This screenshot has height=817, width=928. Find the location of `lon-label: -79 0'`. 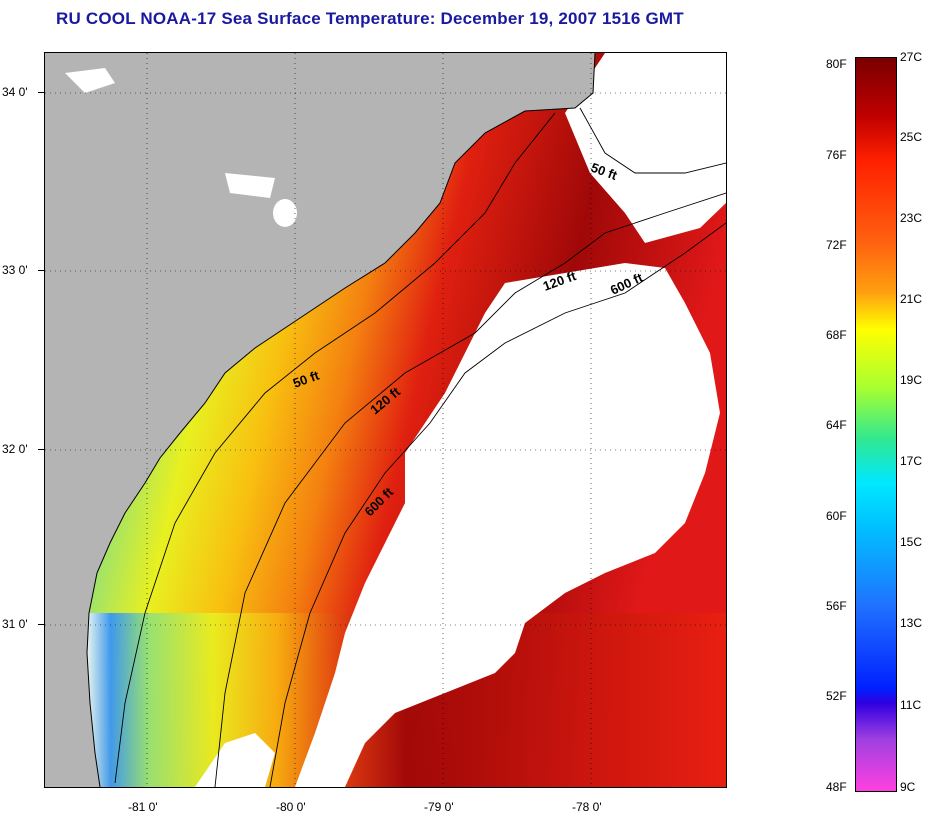

lon-label: -79 0' is located at coordinates (439, 807).